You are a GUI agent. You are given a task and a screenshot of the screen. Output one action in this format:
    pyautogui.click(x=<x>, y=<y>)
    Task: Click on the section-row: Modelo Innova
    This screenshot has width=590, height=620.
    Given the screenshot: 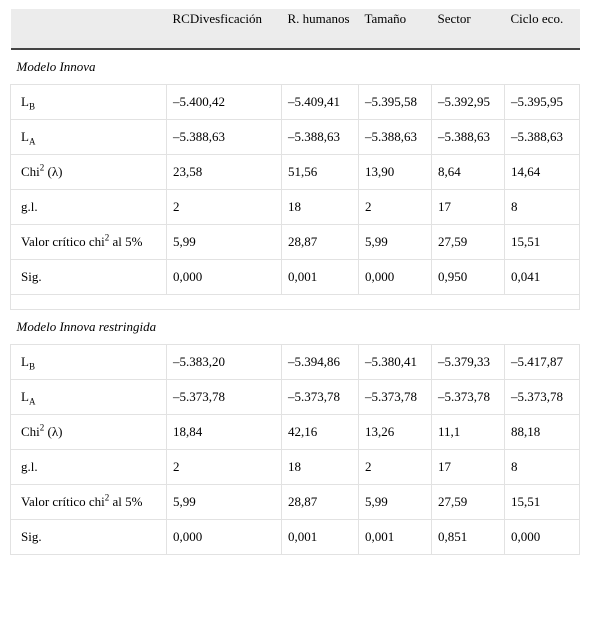 What is the action you would take?
    pyautogui.click(x=295, y=66)
    